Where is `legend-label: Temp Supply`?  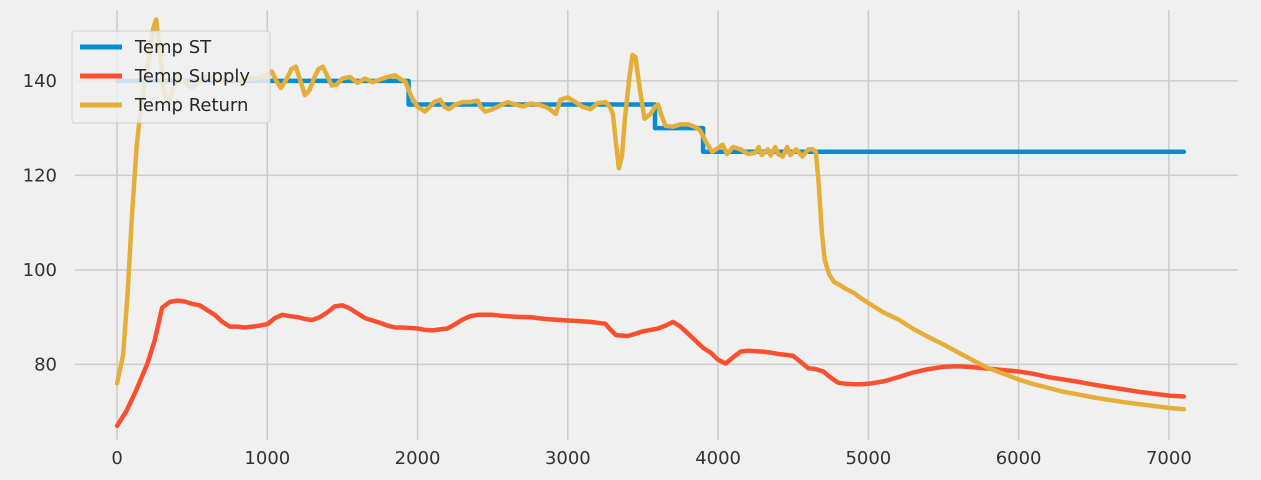
legend-label: Temp Supply is located at coordinates (192, 76).